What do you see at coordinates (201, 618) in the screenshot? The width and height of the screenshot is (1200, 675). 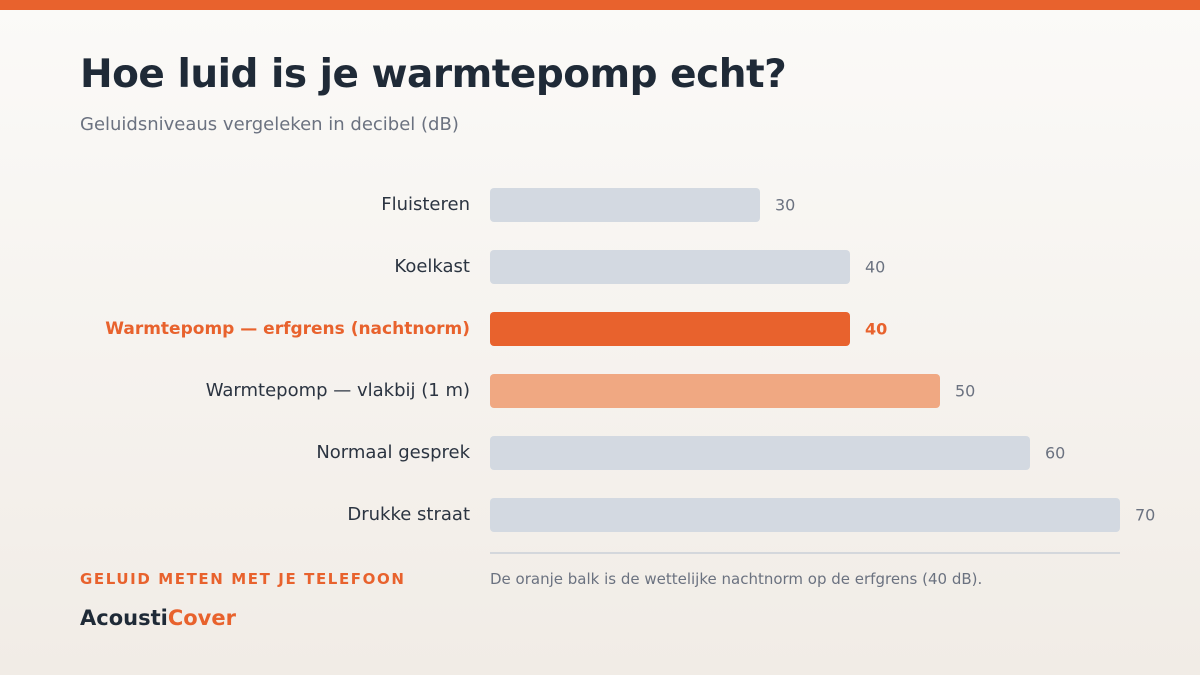 I see `brand-logo-part-2: Cover` at bounding box center [201, 618].